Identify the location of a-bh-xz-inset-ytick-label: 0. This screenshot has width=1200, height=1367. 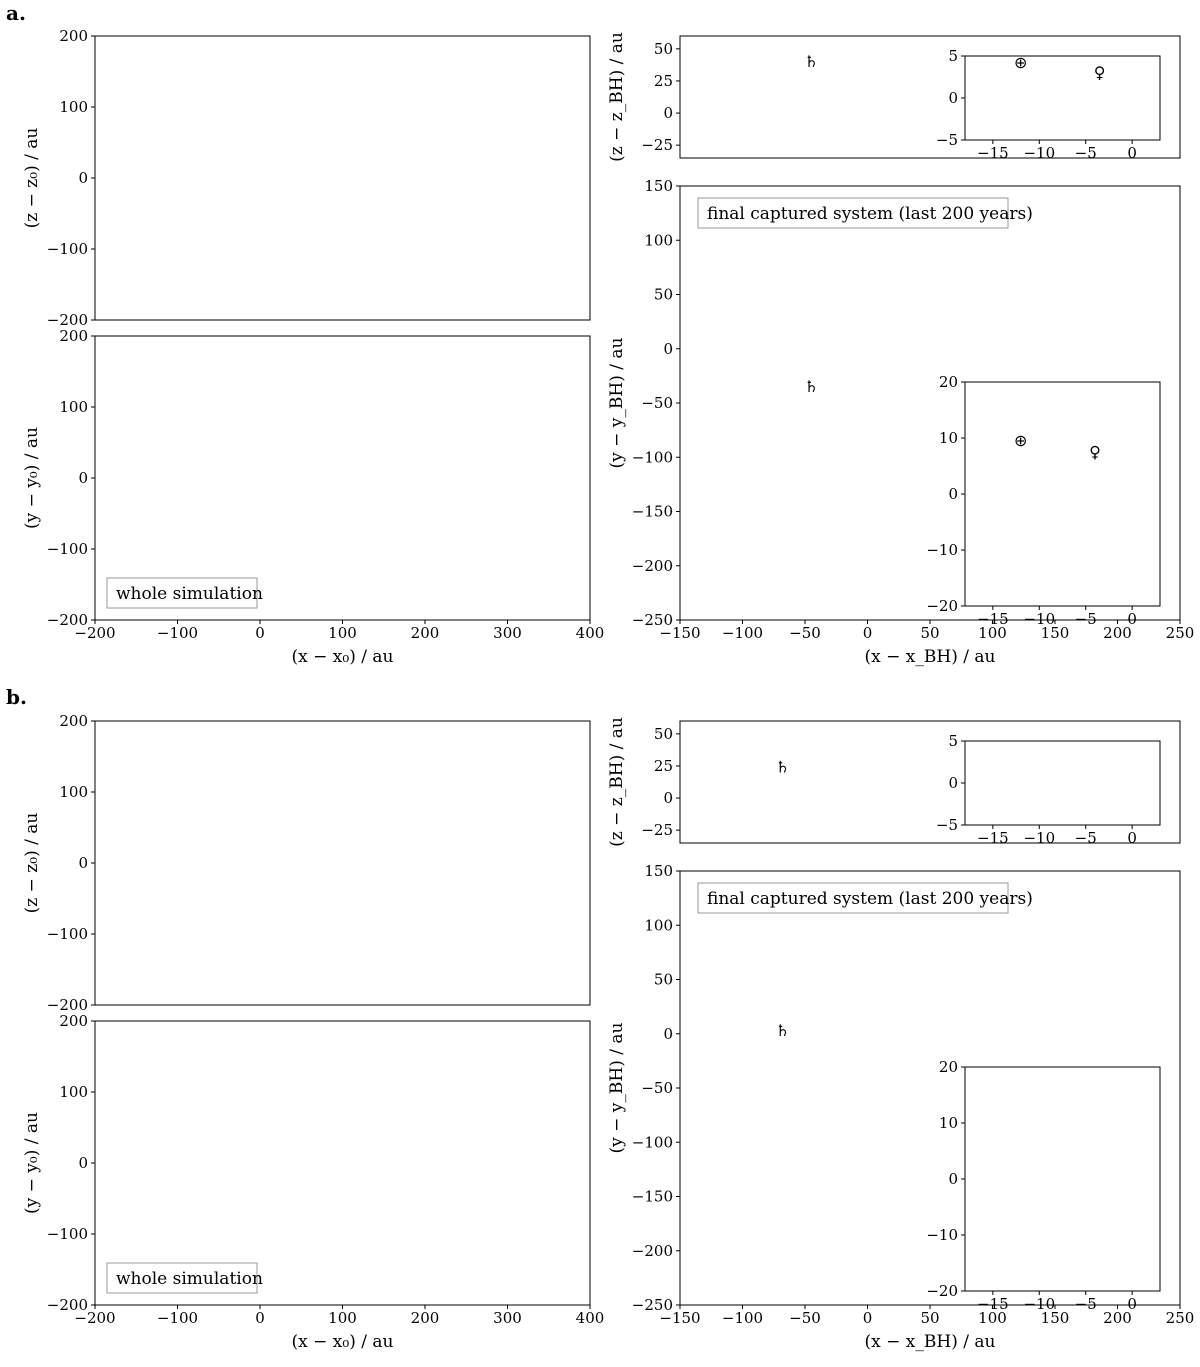
(953, 98).